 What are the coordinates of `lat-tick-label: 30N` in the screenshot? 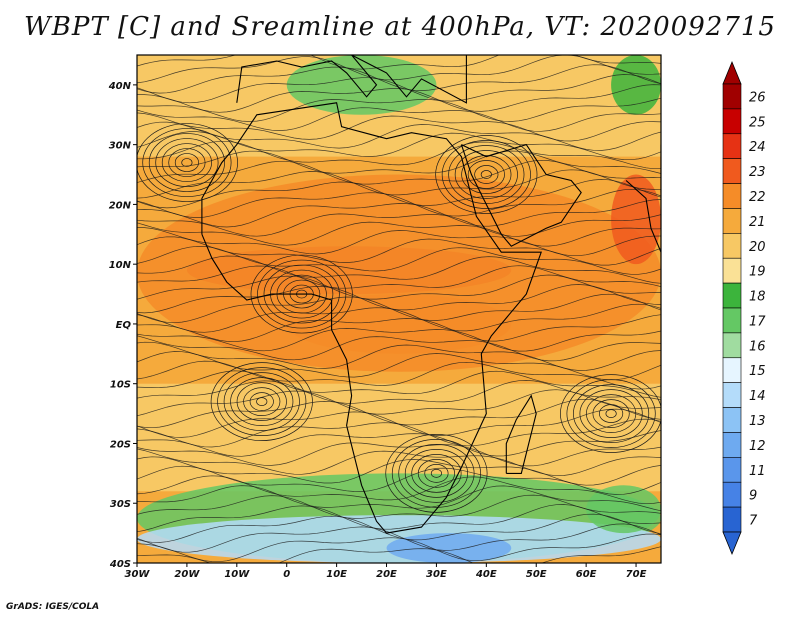 It's located at (120, 146).